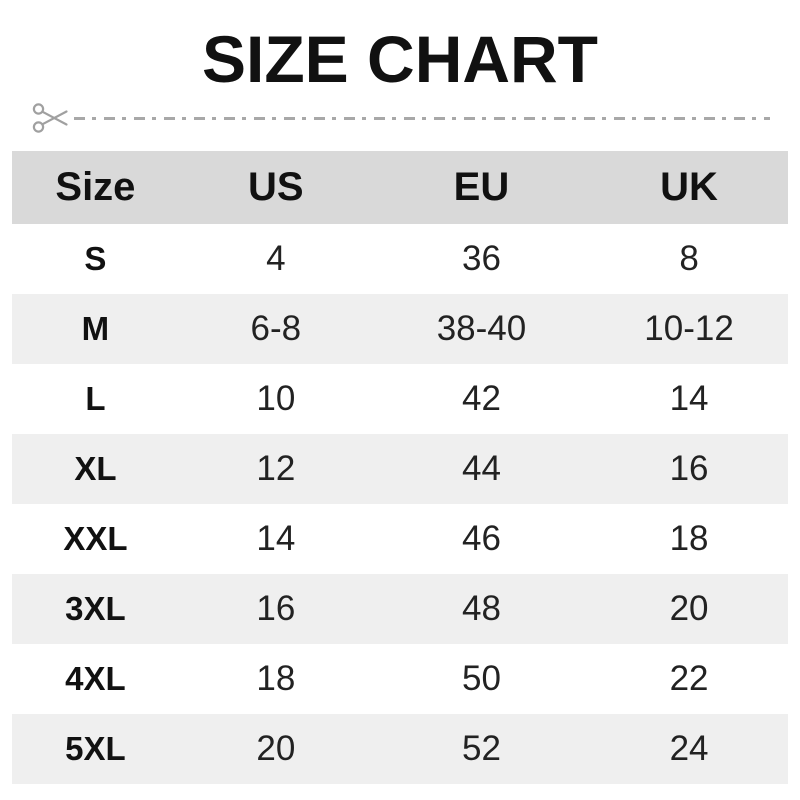 This screenshot has height=800, width=800. What do you see at coordinates (400, 539) in the screenshot?
I see `table-row: XXL 14 46 18` at bounding box center [400, 539].